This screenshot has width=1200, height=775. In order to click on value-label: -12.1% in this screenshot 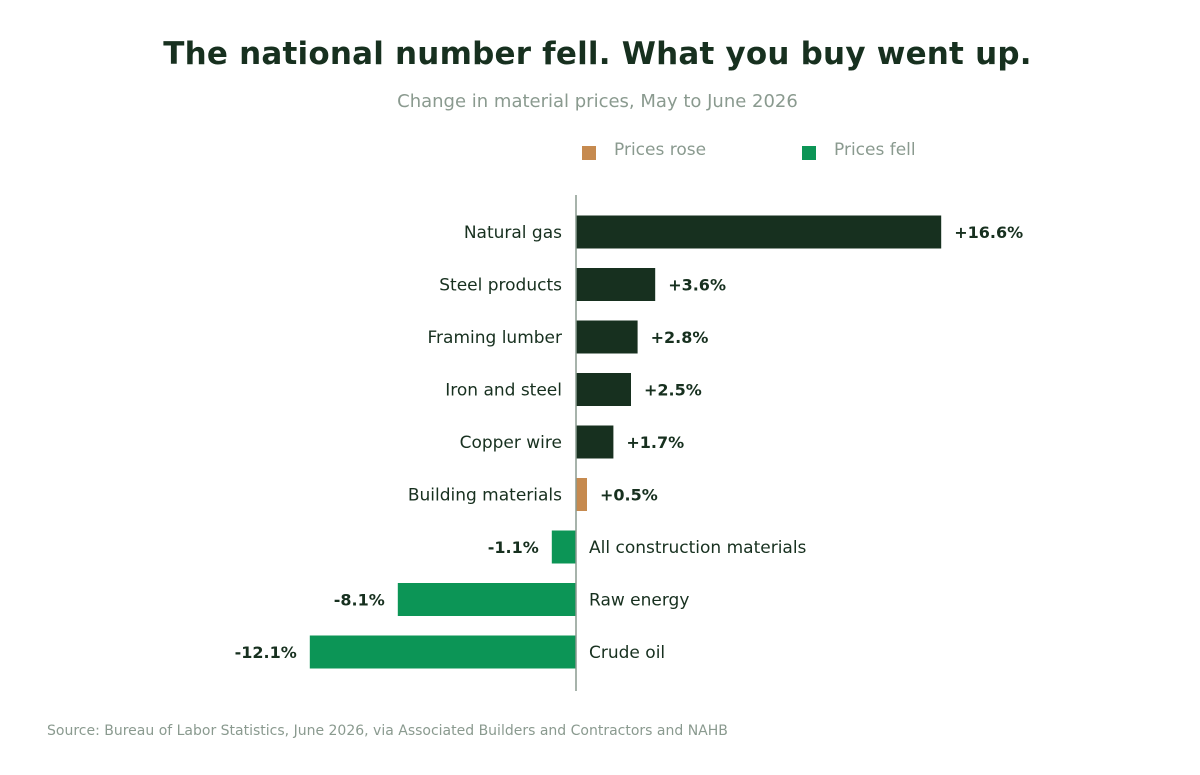, I will do `click(266, 652)`.